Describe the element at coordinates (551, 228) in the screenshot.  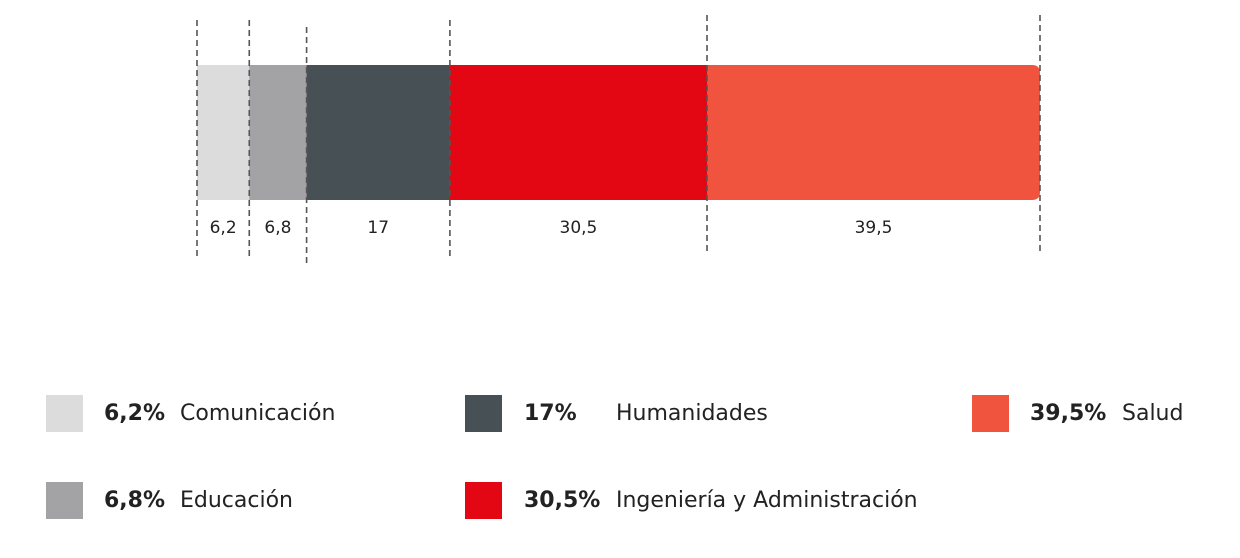
I see `segment-value-labels: 6,2 6,8 17 30,5 39,5` at that location.